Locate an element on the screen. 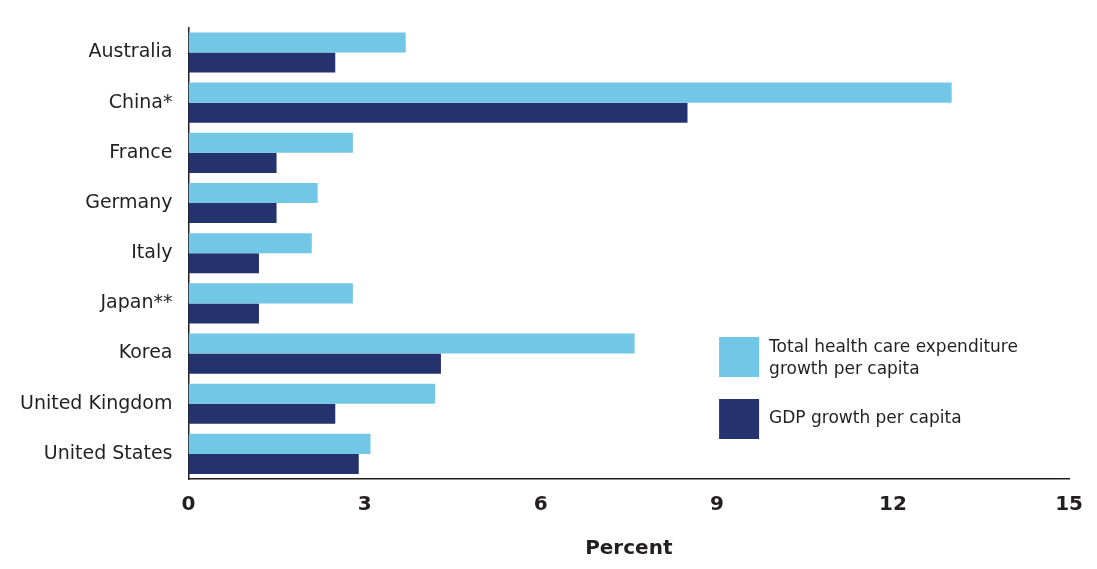 The width and height of the screenshot is (1097, 569). x-tick-label: 6 is located at coordinates (540, 503).